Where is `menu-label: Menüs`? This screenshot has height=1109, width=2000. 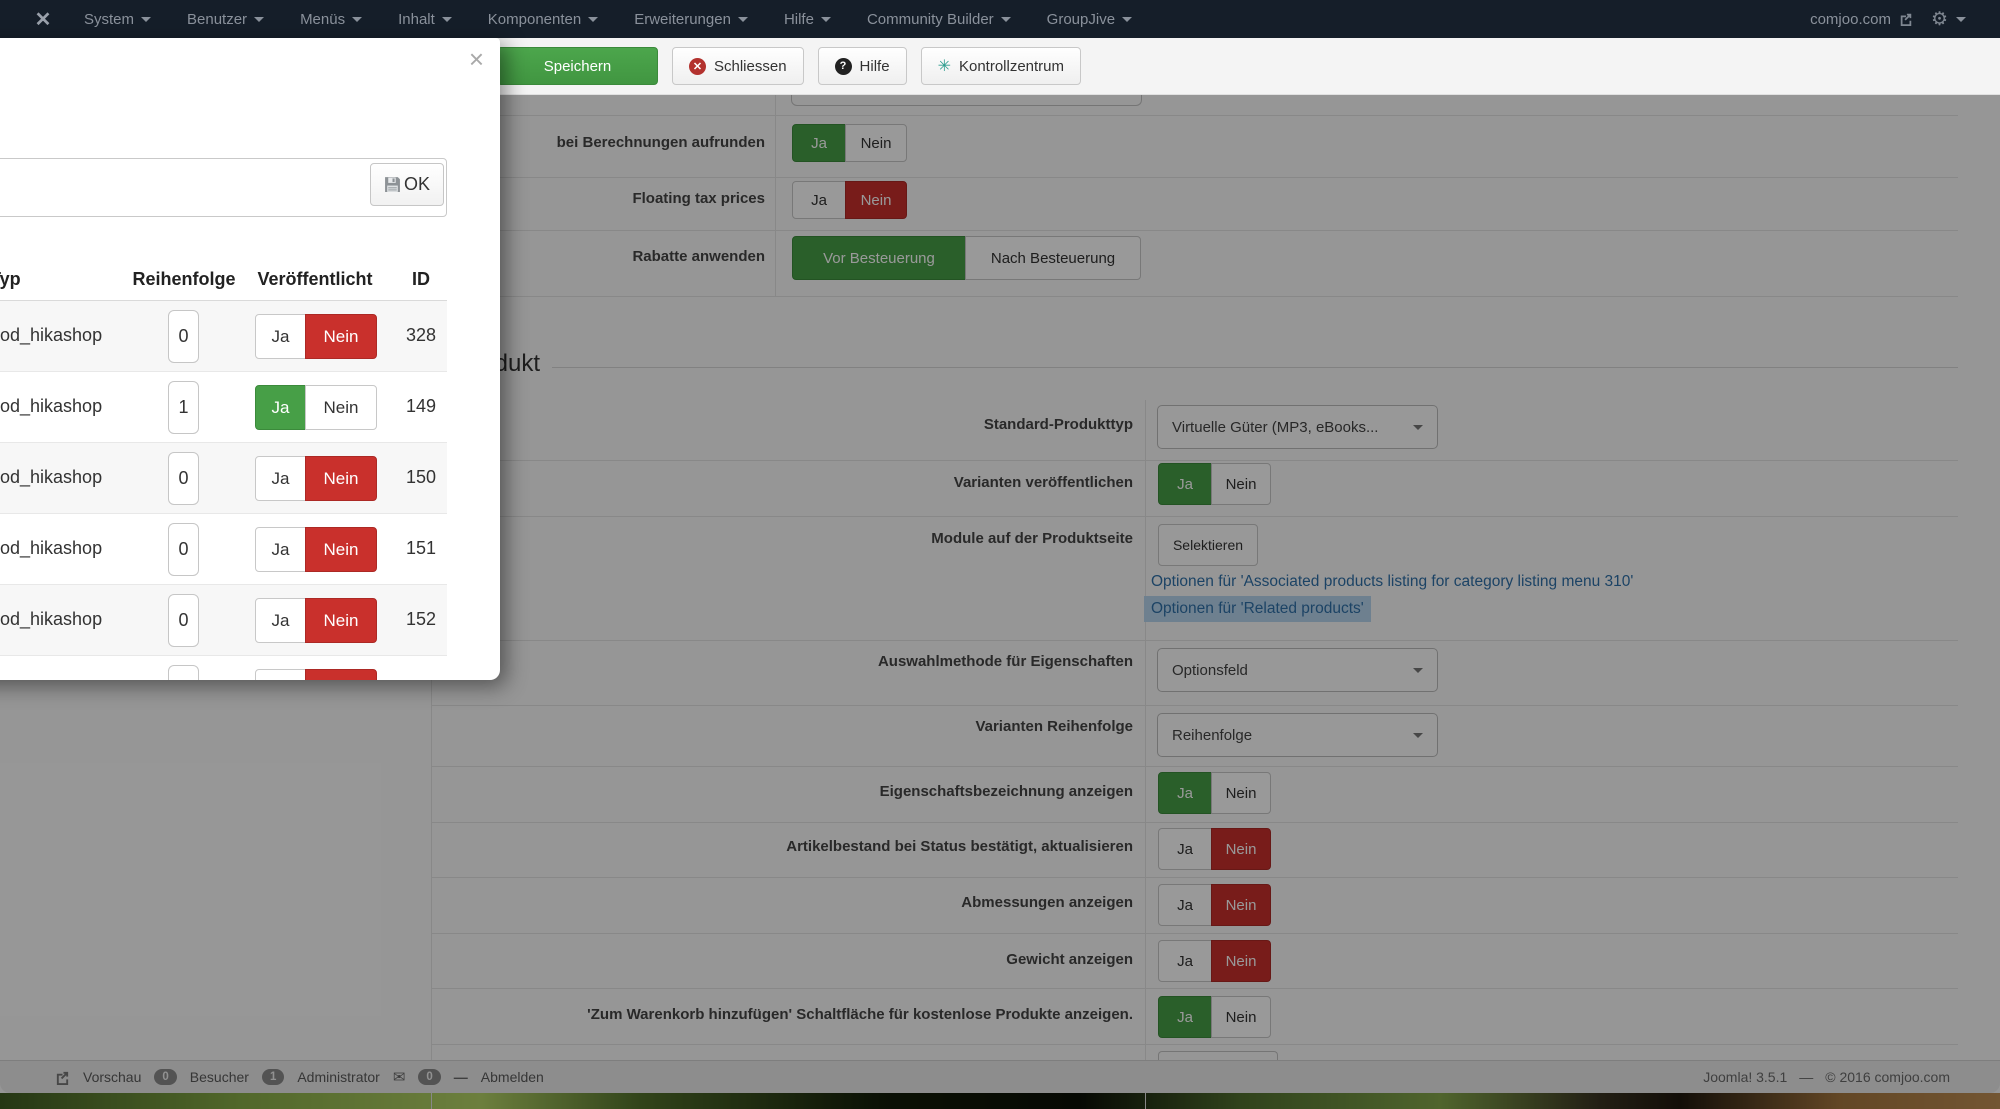
menu-label: Menüs is located at coordinates (323, 19).